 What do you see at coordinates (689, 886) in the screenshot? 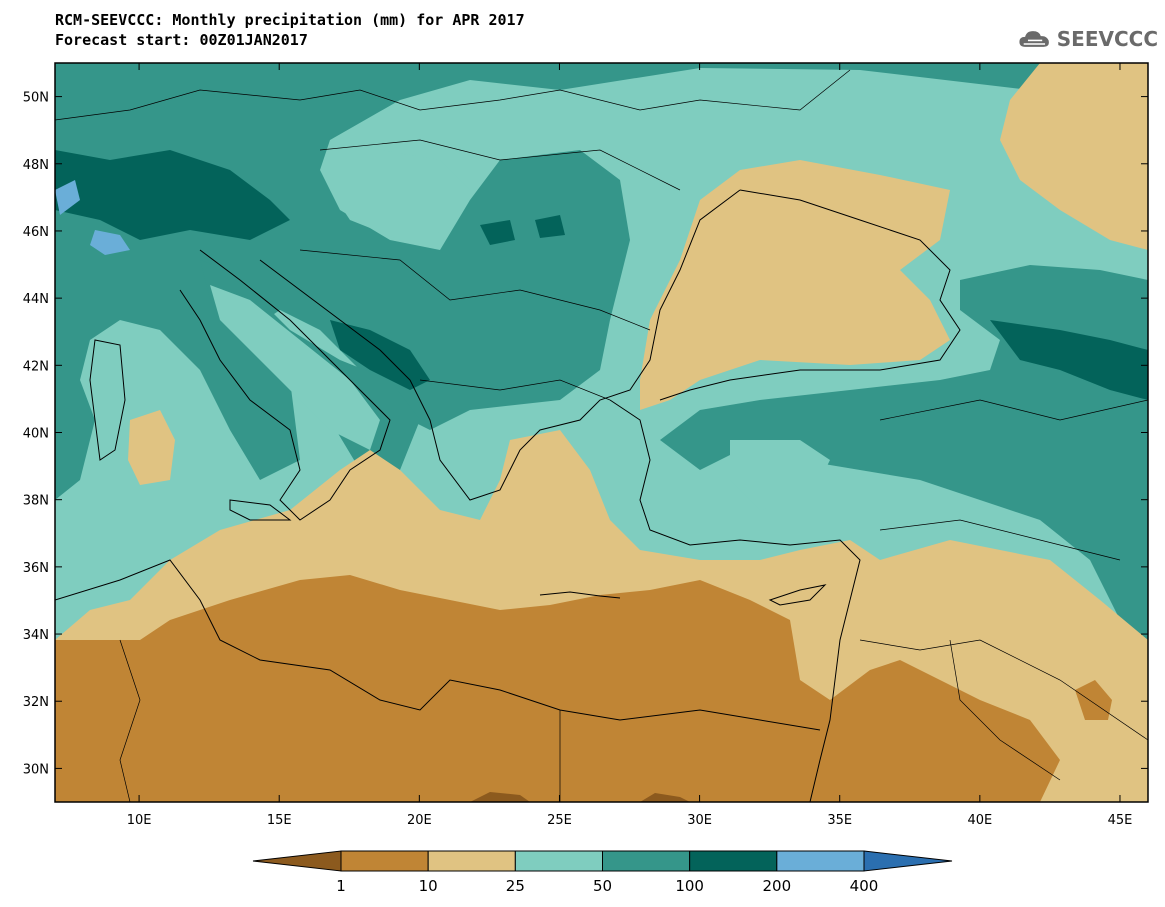
I see `colorbar-label: 100` at bounding box center [689, 886].